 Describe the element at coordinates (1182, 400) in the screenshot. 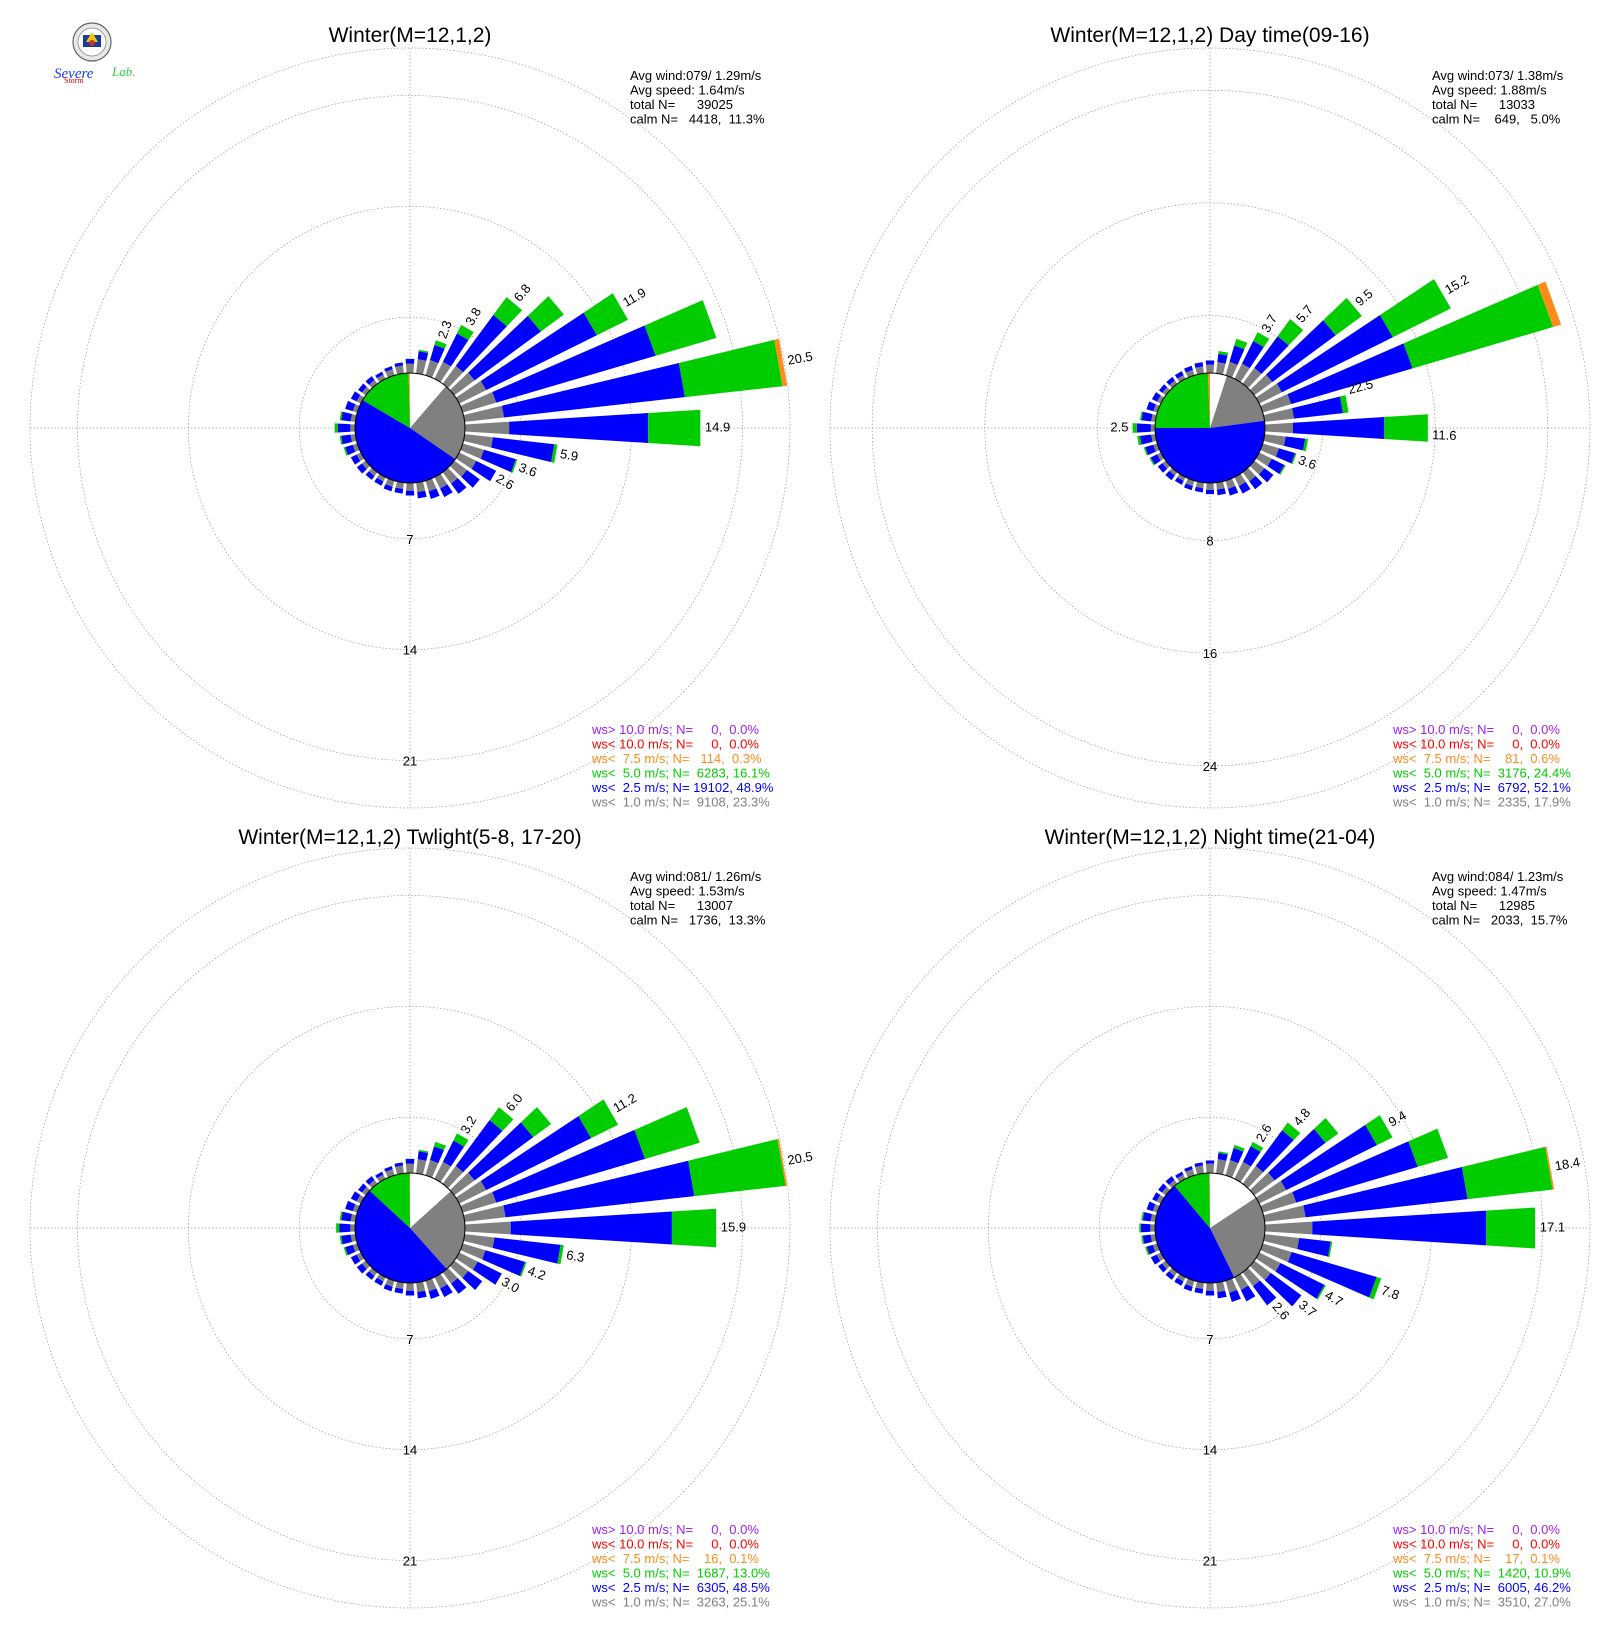

I see `pie-slice-lt5` at that location.